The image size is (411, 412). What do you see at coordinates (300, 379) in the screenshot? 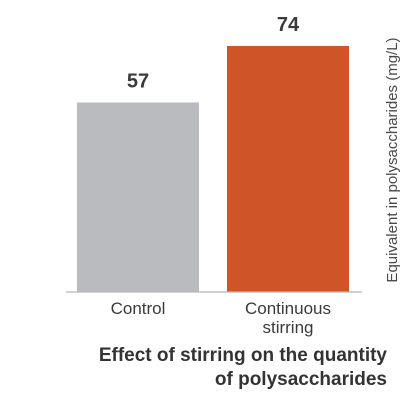
I see `chart-title-line-2: of polysaccharides` at bounding box center [300, 379].